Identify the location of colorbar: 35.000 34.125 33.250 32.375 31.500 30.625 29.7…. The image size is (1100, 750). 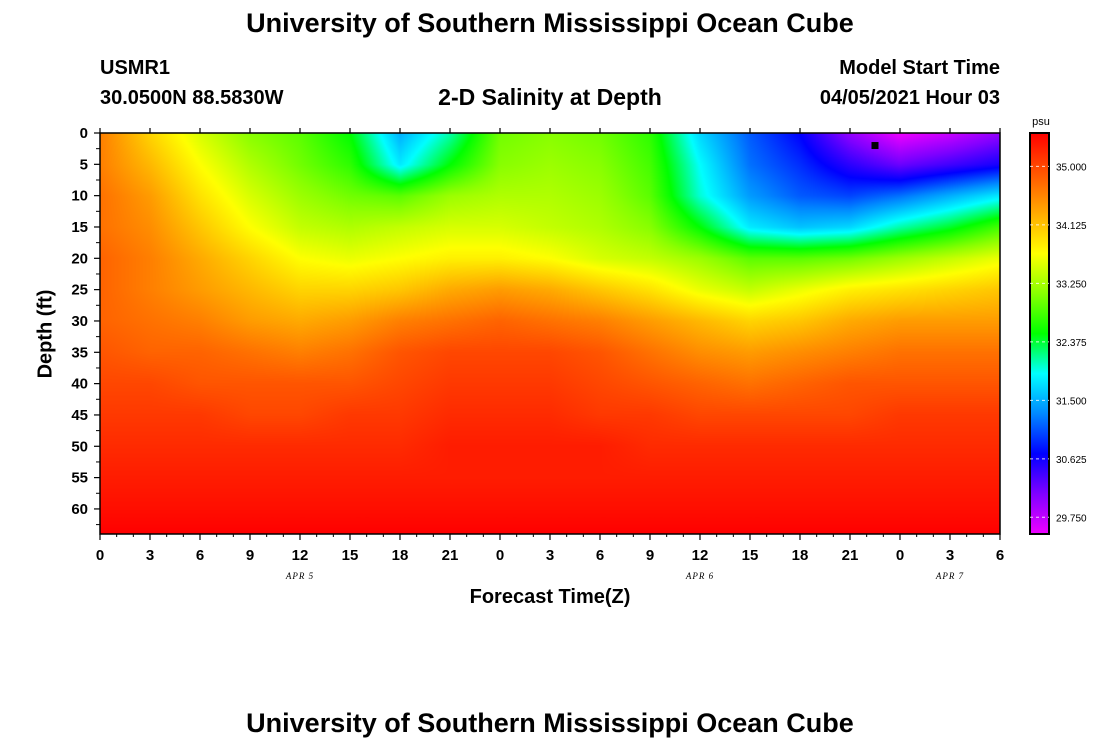
(1058, 325).